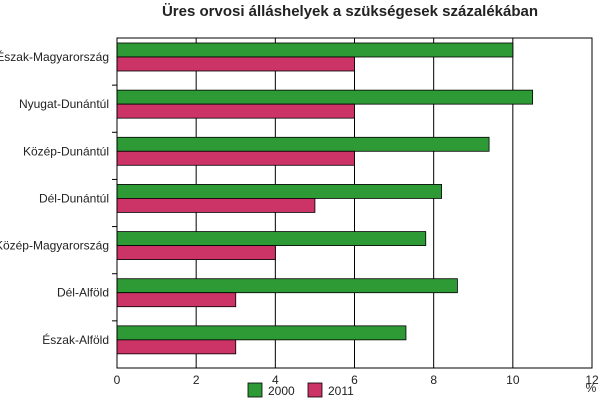  What do you see at coordinates (54, 56) in the screenshot?
I see `category-label: Észak-Magyarország` at bounding box center [54, 56].